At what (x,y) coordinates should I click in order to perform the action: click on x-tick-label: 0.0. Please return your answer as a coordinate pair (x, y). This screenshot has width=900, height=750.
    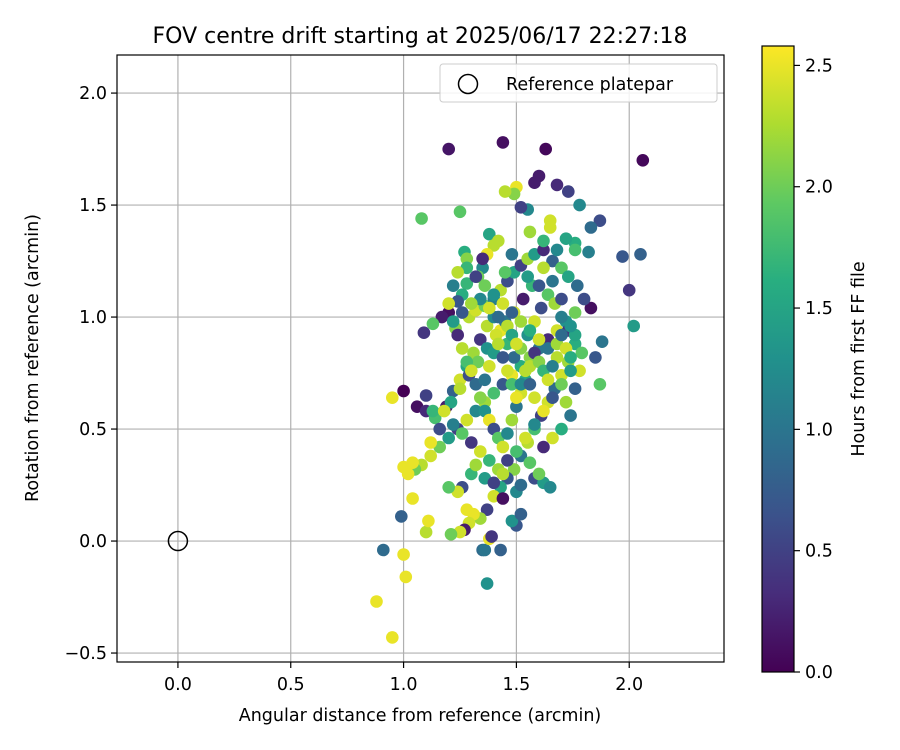
    Looking at the image, I should click on (178, 685).